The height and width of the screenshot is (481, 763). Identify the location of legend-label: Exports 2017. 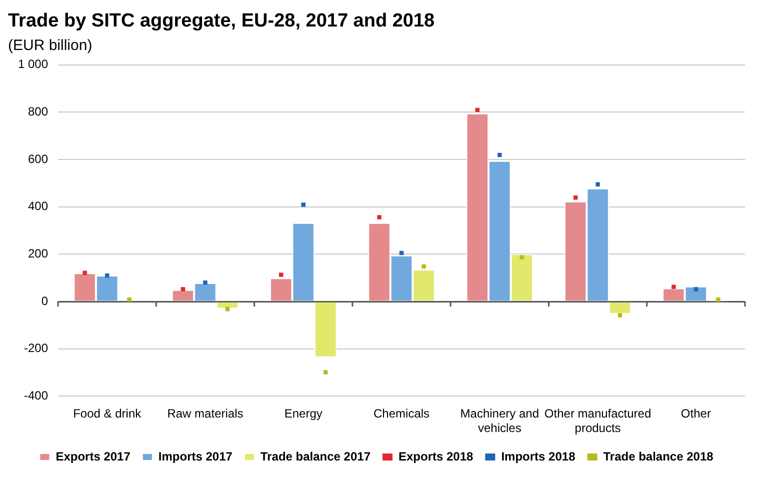
(93, 456).